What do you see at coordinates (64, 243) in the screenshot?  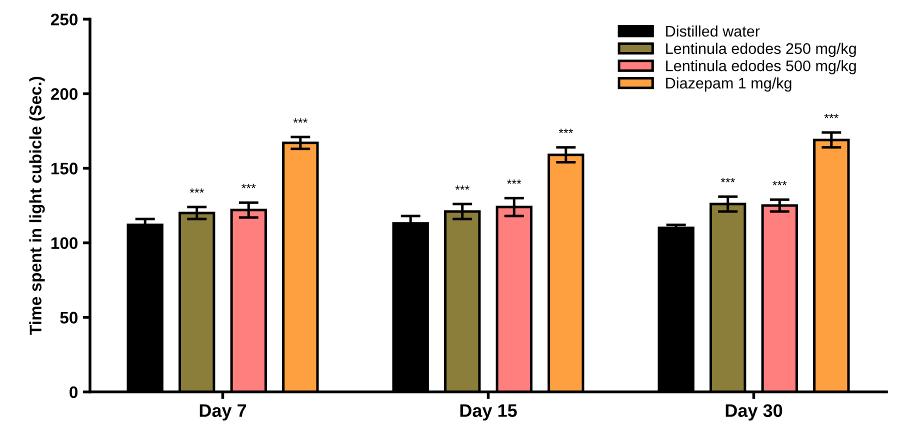 I see `y-tick-label: 100` at bounding box center [64, 243].